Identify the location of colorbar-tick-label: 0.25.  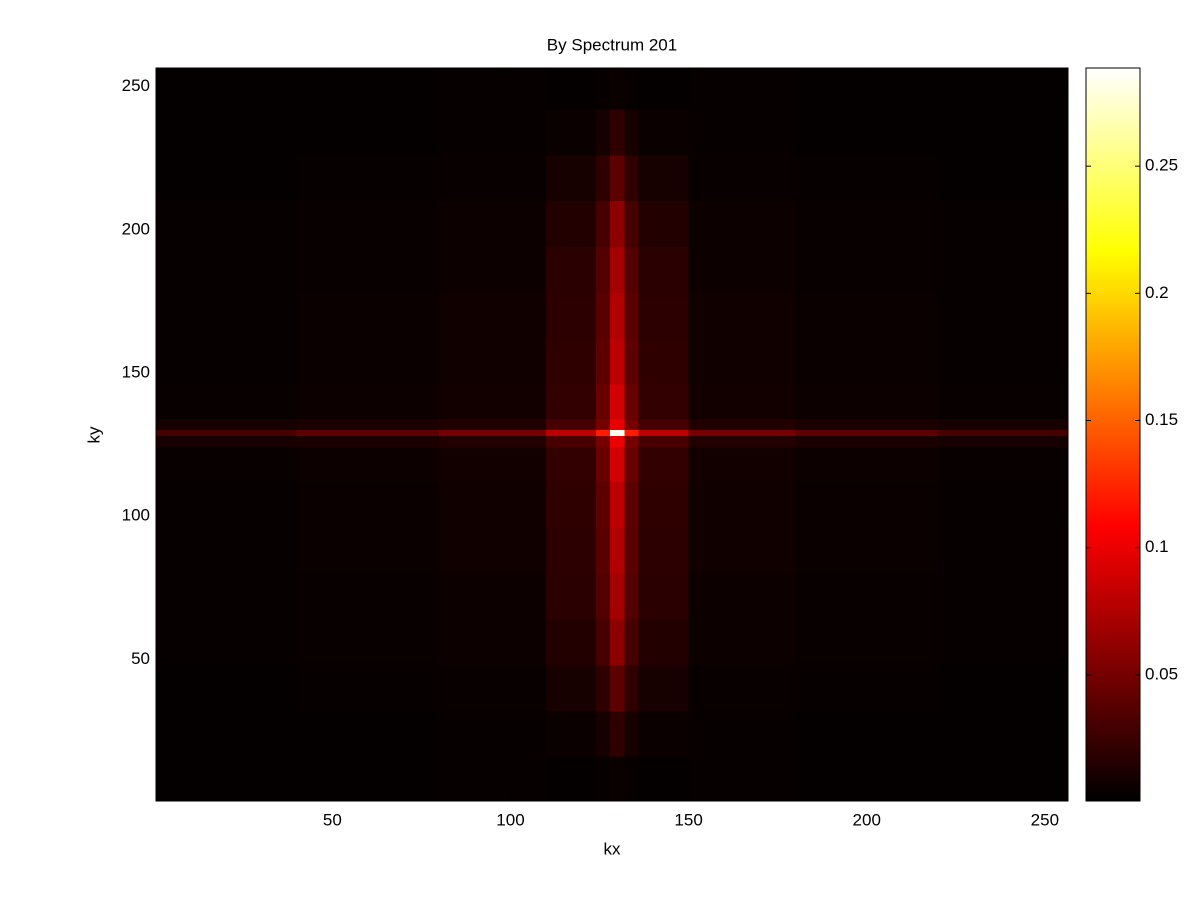
(1161, 165).